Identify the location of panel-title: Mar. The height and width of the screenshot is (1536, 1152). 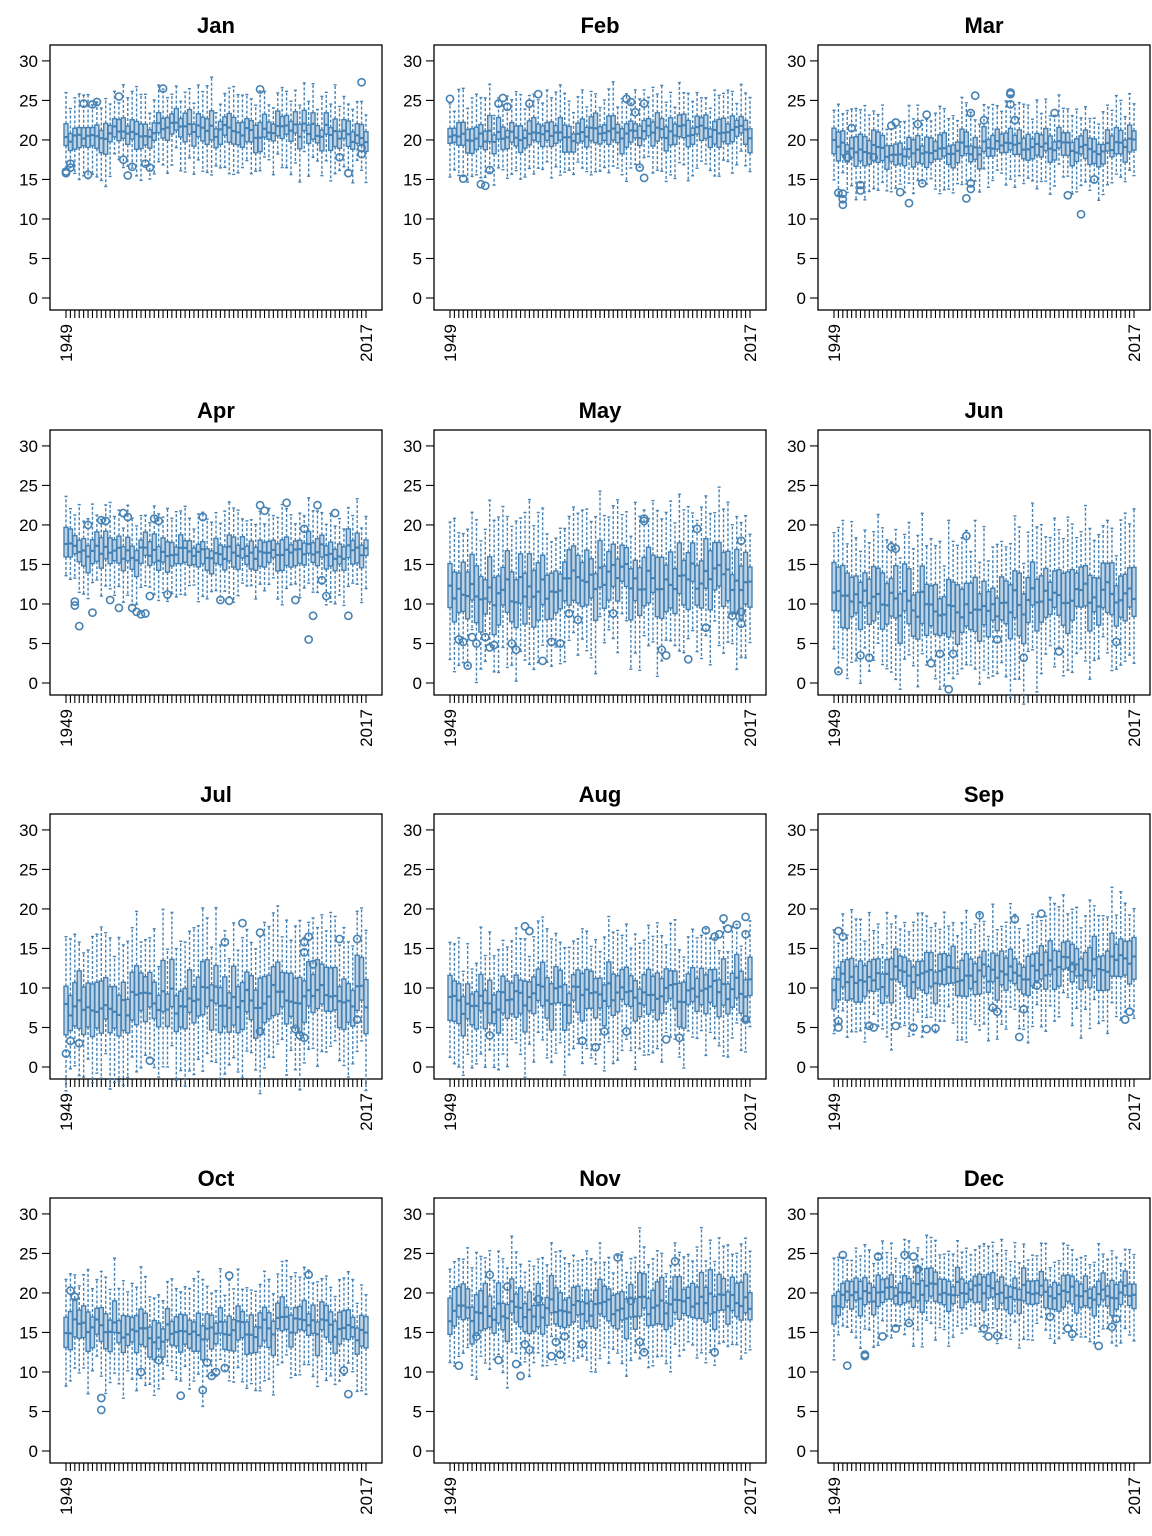
(984, 25).